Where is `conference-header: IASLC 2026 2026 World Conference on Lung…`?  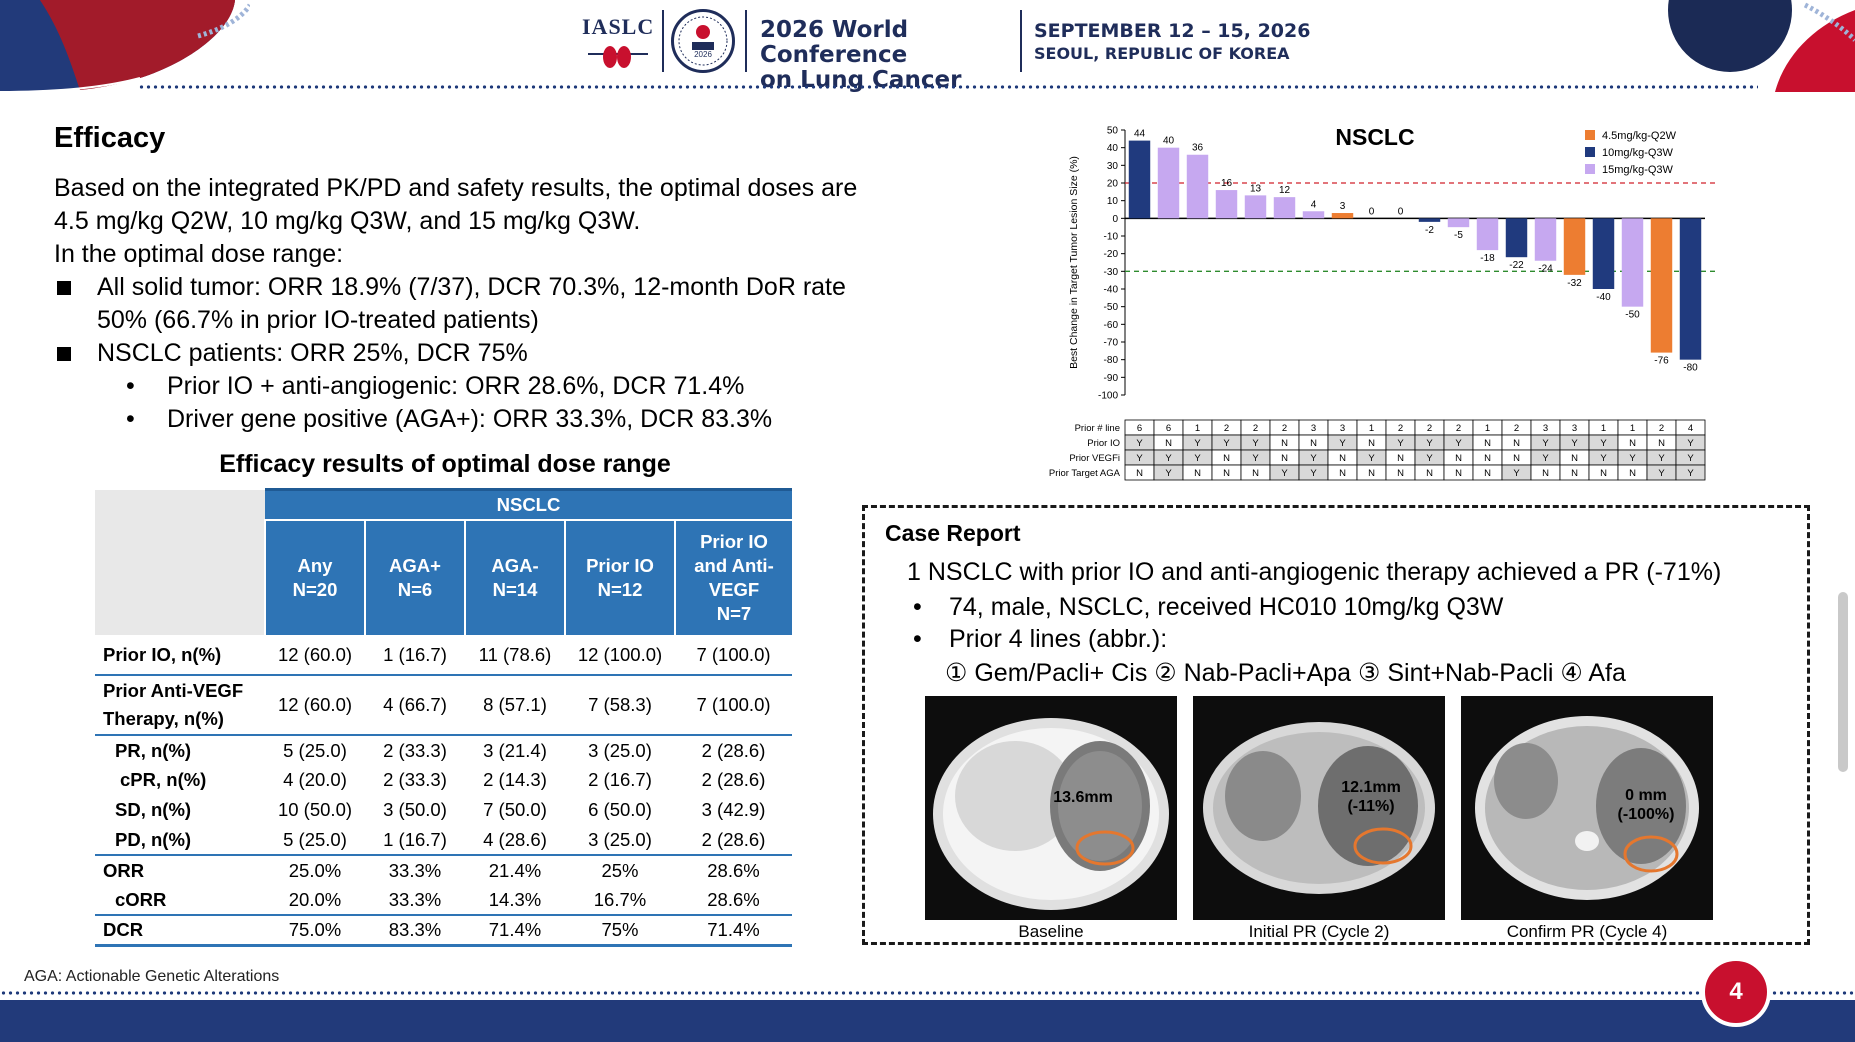 conference-header: IASLC 2026 2026 World Conference on Lung… is located at coordinates (927, 46).